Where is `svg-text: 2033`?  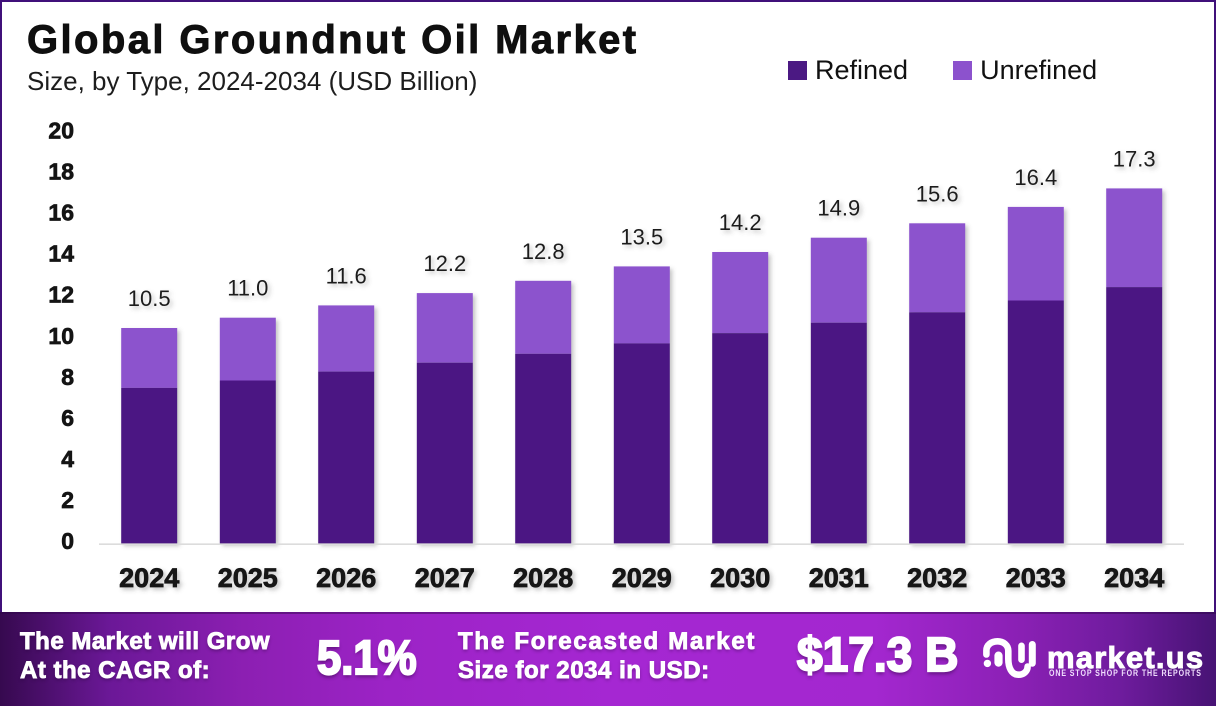 svg-text: 2033 is located at coordinates (1036, 578).